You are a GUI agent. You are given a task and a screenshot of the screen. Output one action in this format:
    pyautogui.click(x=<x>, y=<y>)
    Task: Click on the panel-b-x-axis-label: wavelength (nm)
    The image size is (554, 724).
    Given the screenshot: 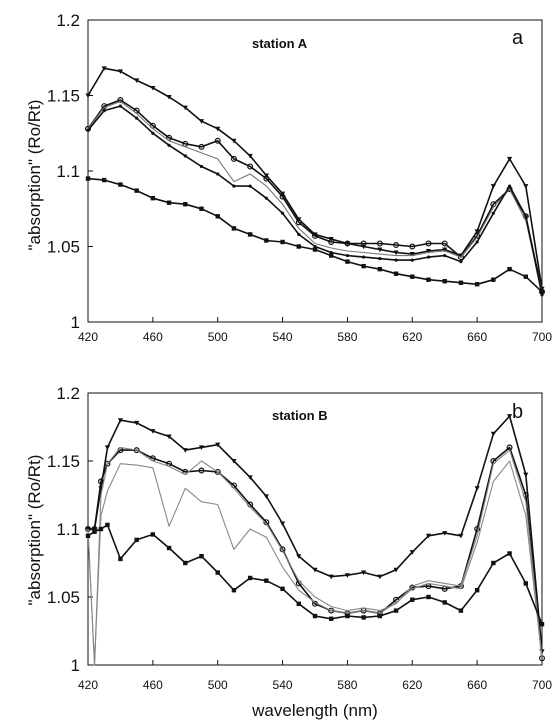 What is the action you would take?
    pyautogui.click(x=314, y=710)
    